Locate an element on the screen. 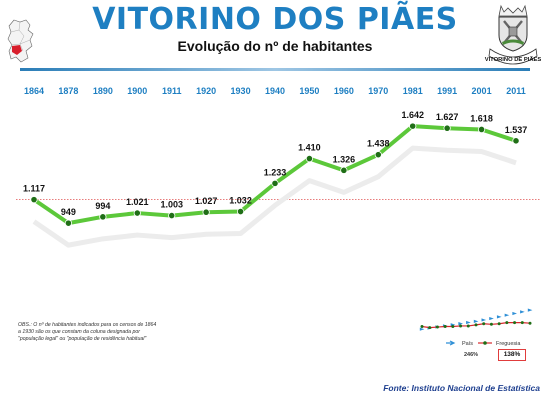 The width and height of the screenshot is (550, 400). data-label-1911: 1.003 is located at coordinates (171, 205).